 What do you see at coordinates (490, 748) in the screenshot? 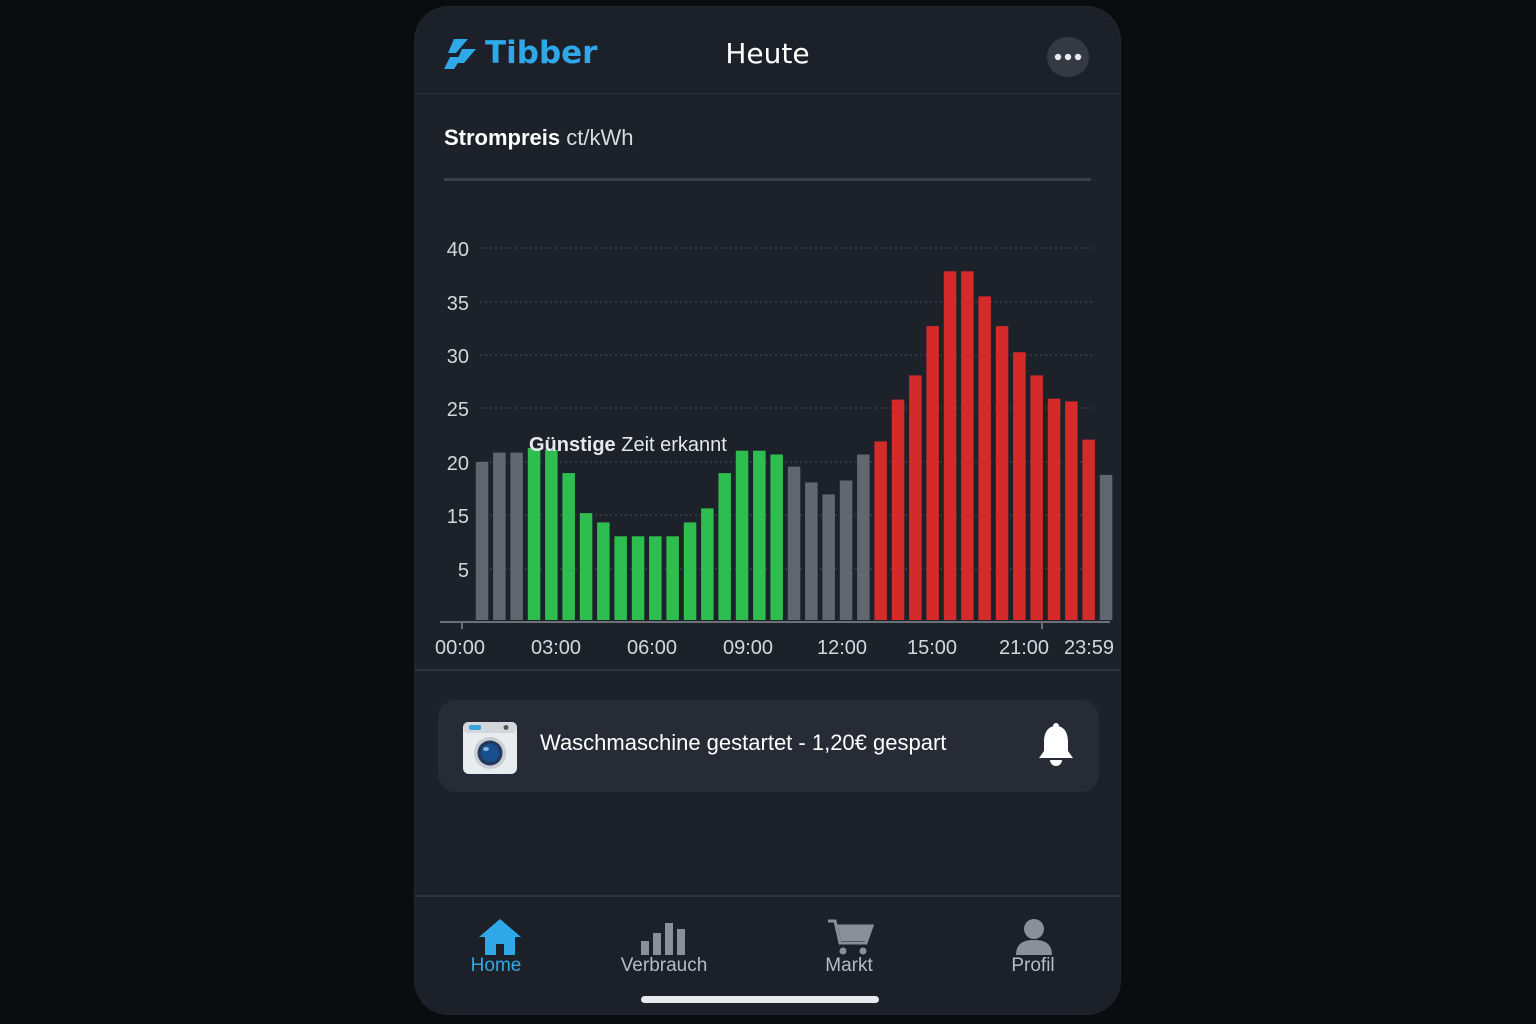
I see `washing-machine-icon` at bounding box center [490, 748].